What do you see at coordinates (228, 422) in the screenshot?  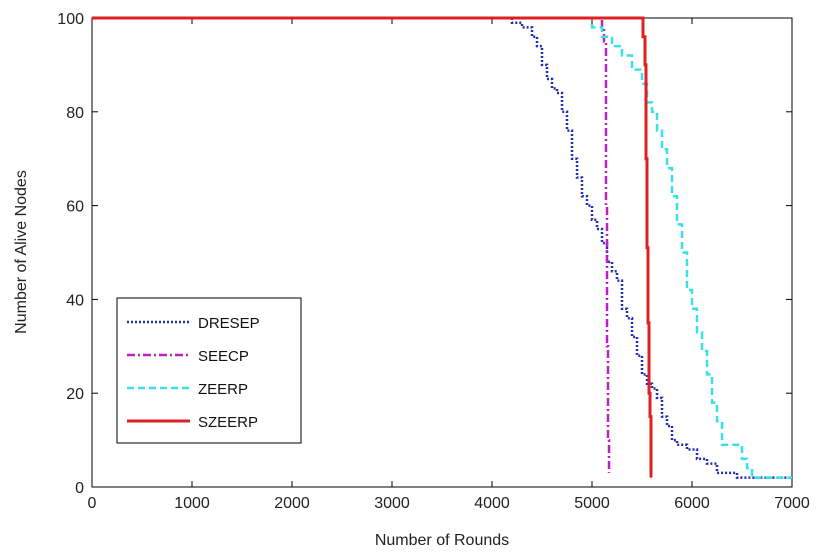 I see `legend-label-szeerp: SZEERP` at bounding box center [228, 422].